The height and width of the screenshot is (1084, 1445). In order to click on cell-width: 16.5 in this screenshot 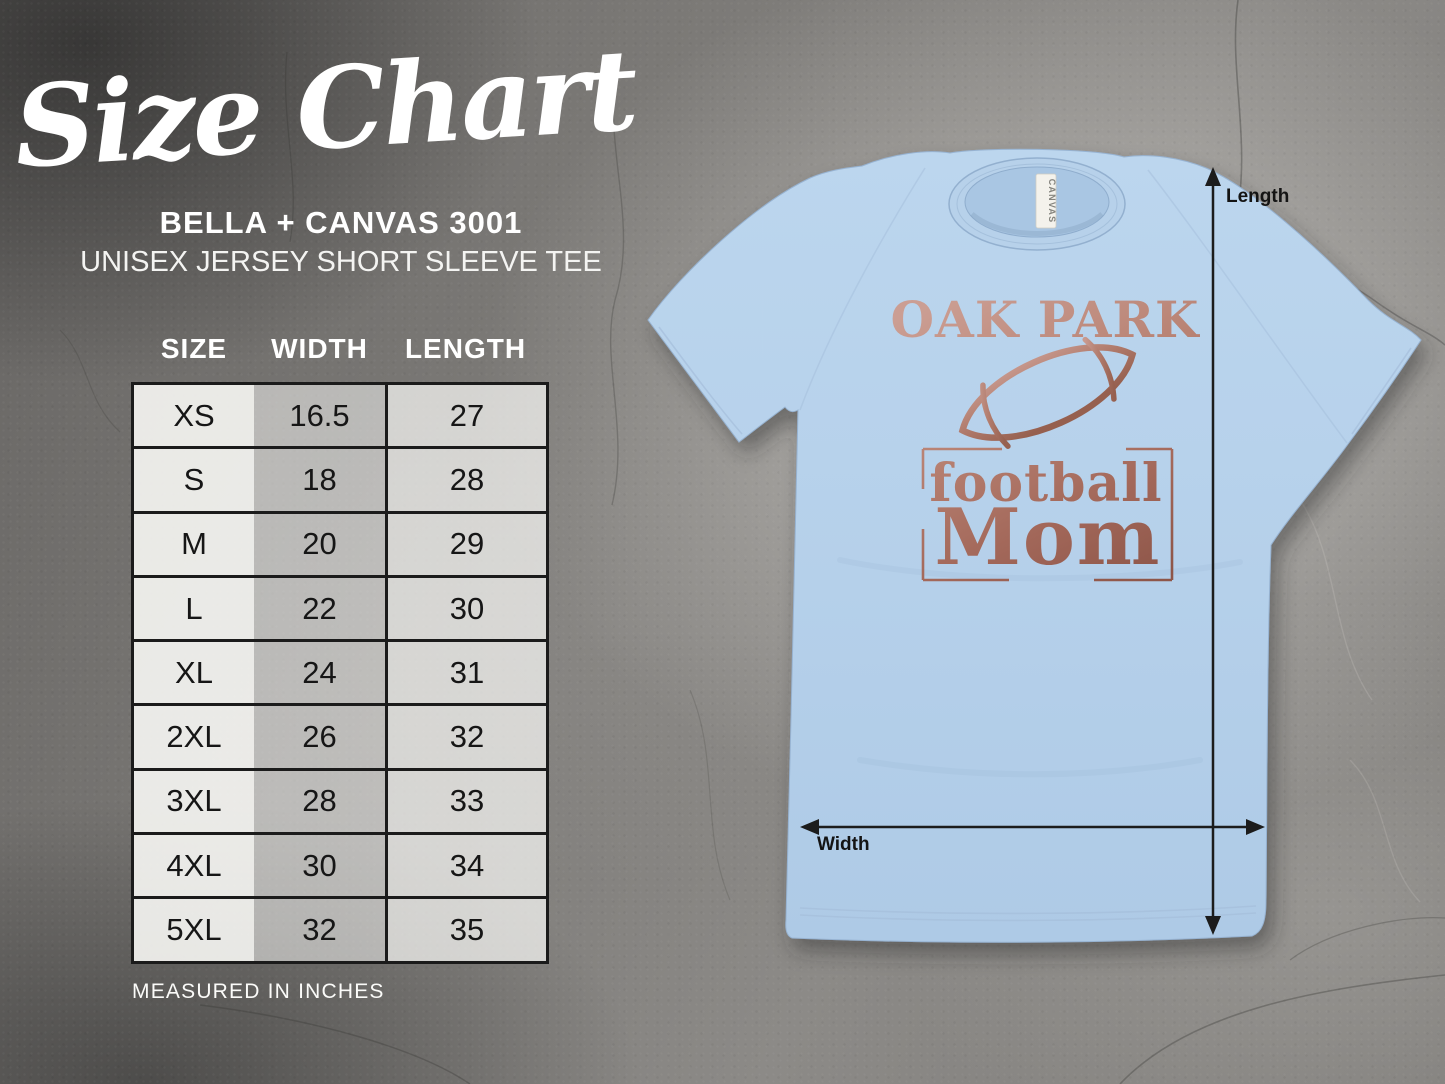, I will do `click(319, 416)`.